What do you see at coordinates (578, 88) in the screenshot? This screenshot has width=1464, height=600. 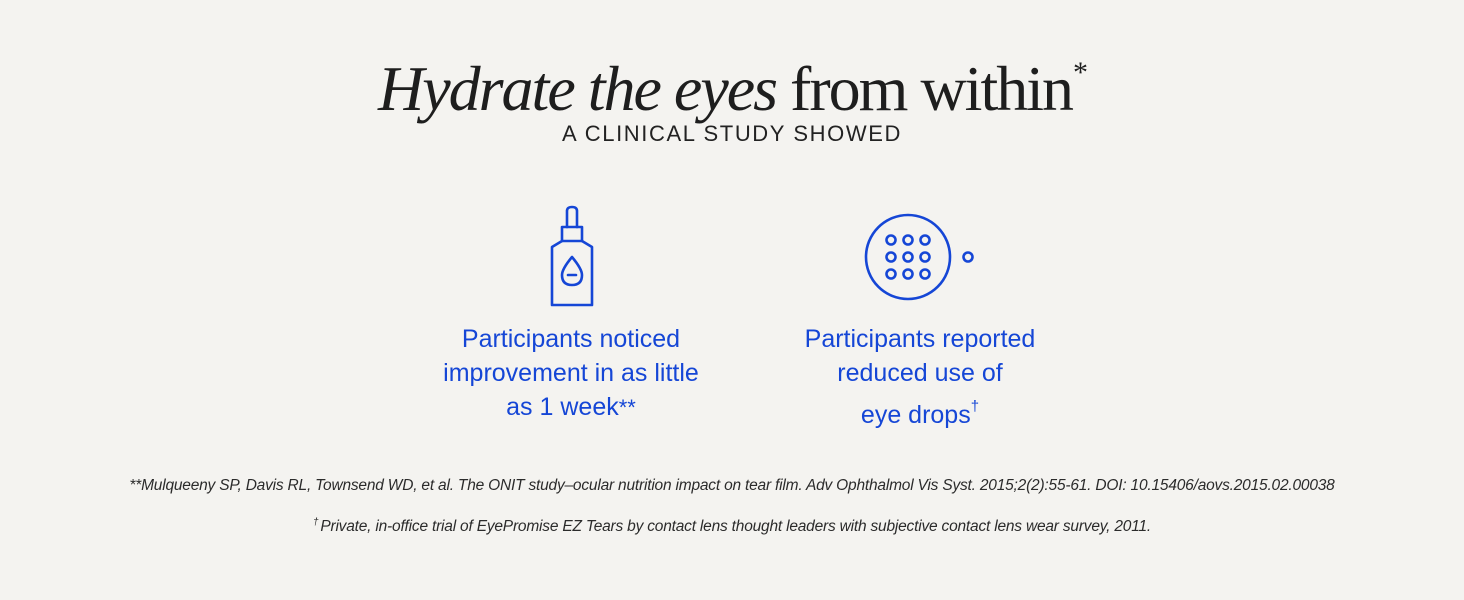 I see `headline-italic: Hydrate the eyes` at bounding box center [578, 88].